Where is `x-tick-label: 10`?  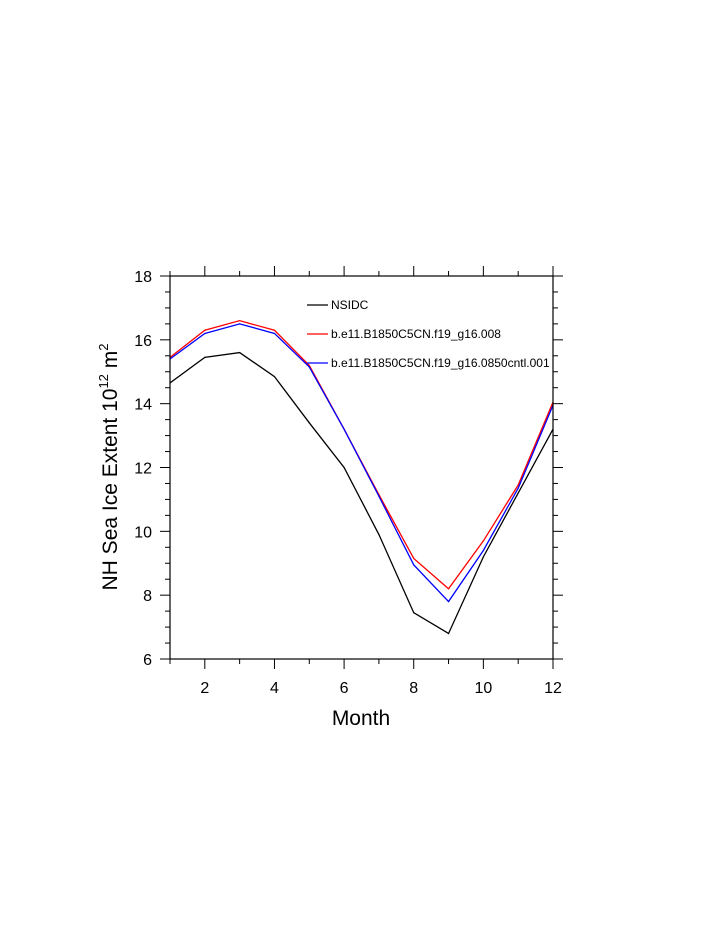 x-tick-label: 10 is located at coordinates (483, 688).